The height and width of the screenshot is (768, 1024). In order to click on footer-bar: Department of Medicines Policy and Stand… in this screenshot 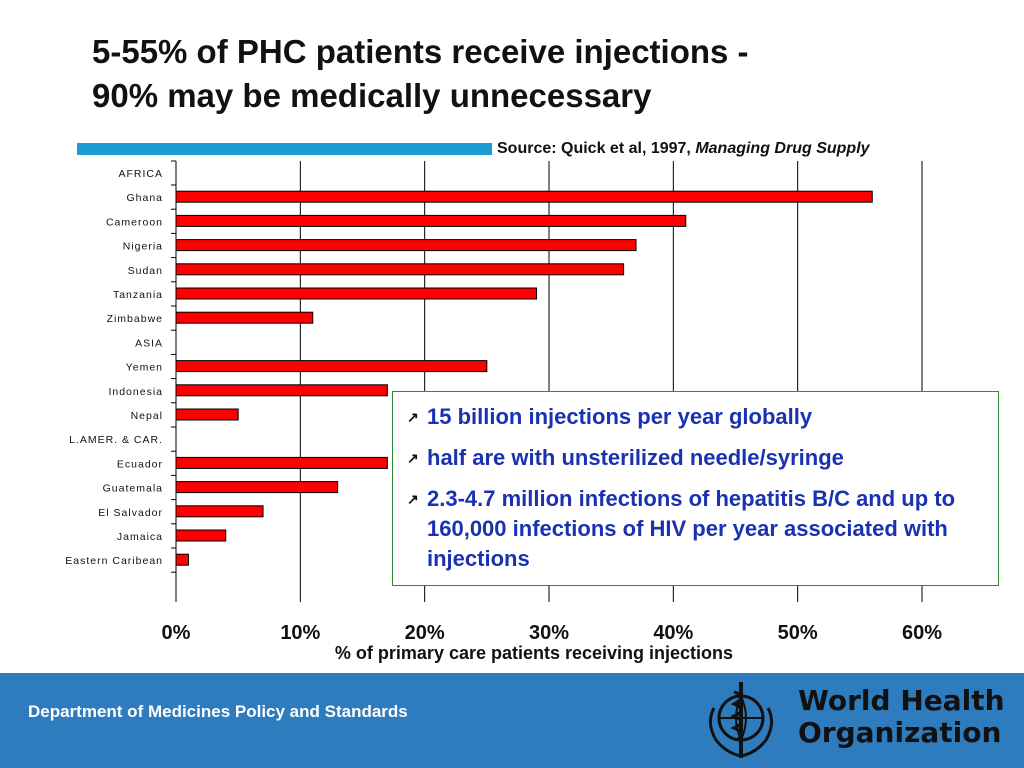, I will do `click(512, 720)`.